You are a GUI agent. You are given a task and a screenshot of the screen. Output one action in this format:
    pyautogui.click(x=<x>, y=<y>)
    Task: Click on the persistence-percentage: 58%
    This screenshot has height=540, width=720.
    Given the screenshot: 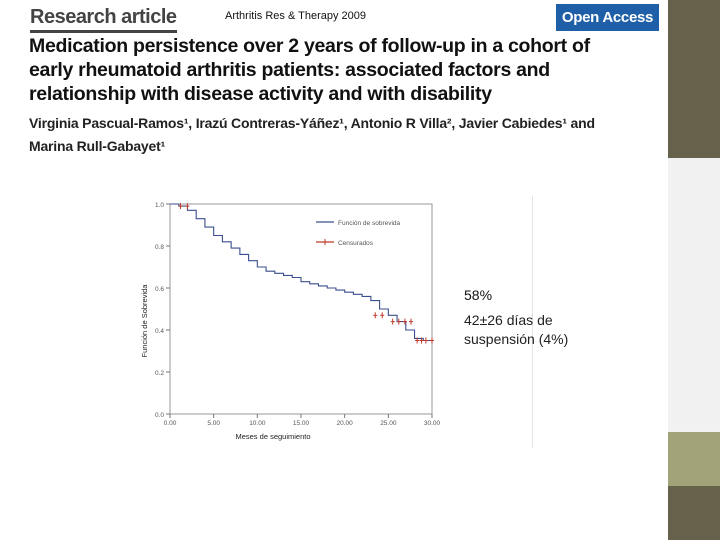 What is the action you would take?
    pyautogui.click(x=478, y=295)
    